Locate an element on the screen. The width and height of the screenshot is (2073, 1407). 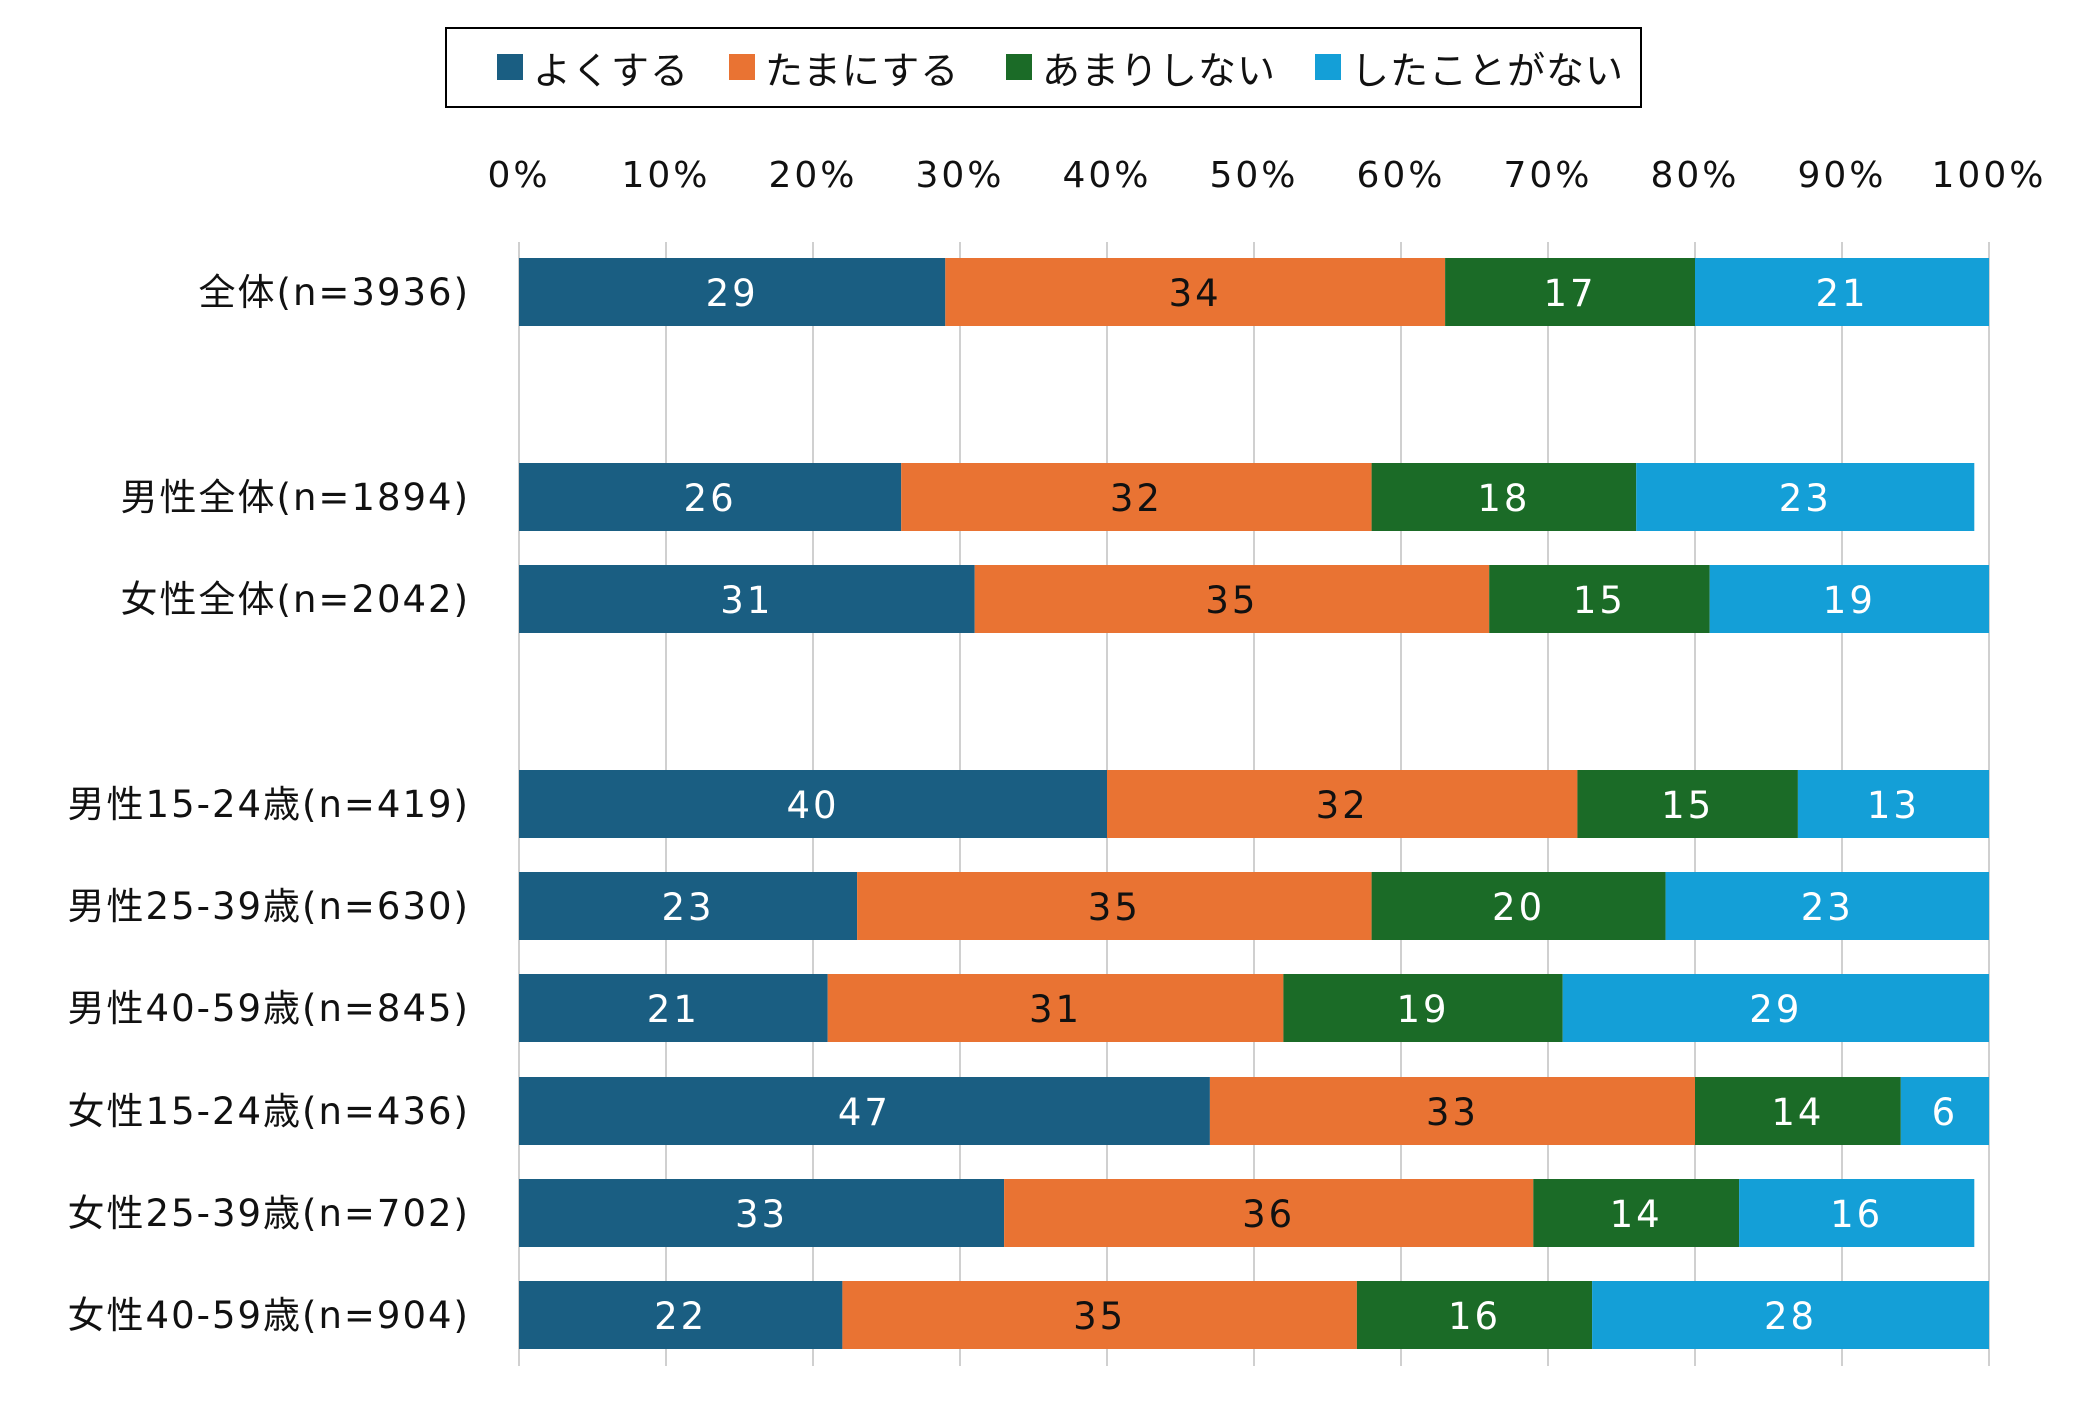
bar-data-label: 13 is located at coordinates (1893, 805).